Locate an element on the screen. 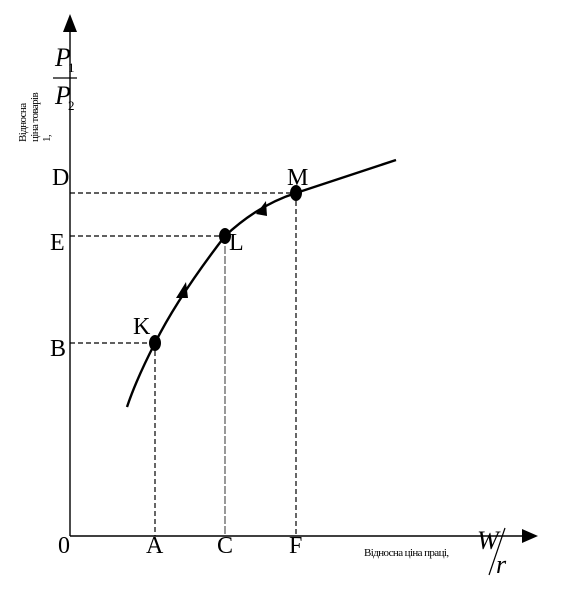 The image size is (578, 603). x-ratio-denominator: r is located at coordinates (501, 564).